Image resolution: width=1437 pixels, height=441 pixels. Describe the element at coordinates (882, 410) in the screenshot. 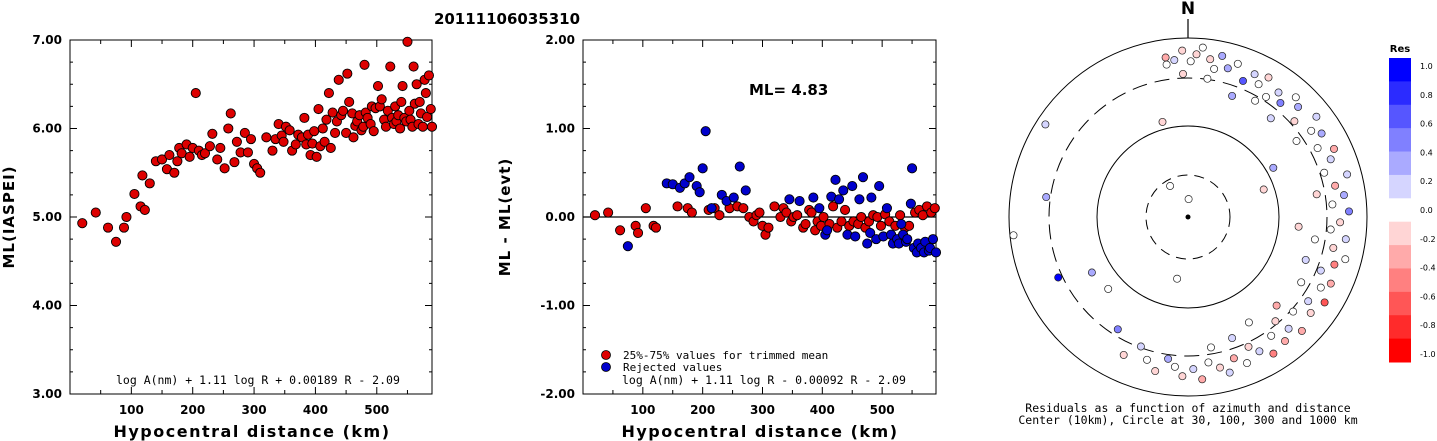

I see `x-tick-label: 500` at that location.